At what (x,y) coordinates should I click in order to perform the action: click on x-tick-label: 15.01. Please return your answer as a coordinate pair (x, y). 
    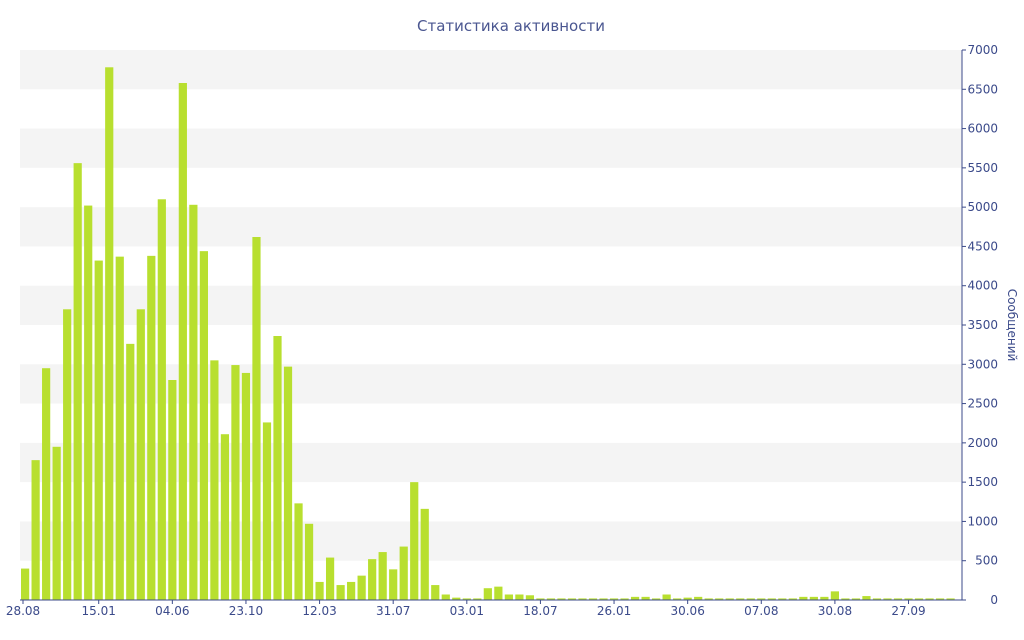
    Looking at the image, I should click on (99, 611).